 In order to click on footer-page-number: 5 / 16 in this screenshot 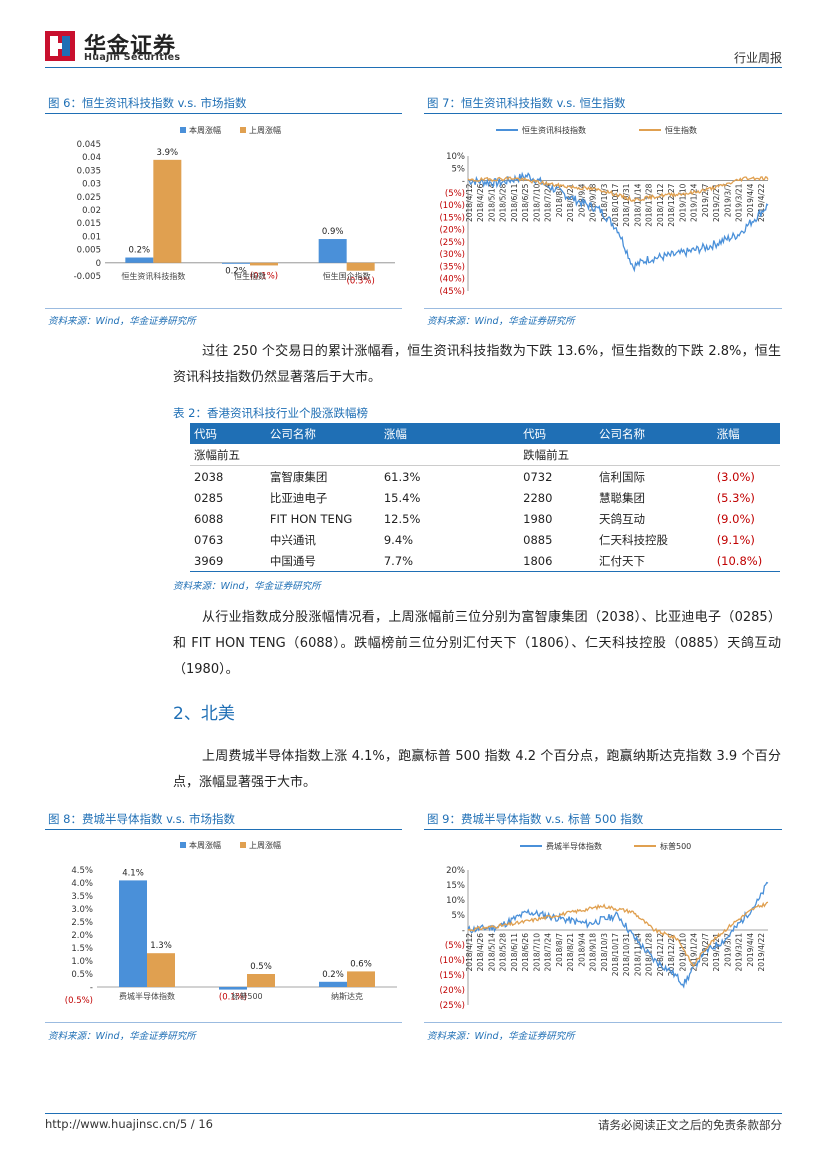, I will do `click(196, 1124)`.